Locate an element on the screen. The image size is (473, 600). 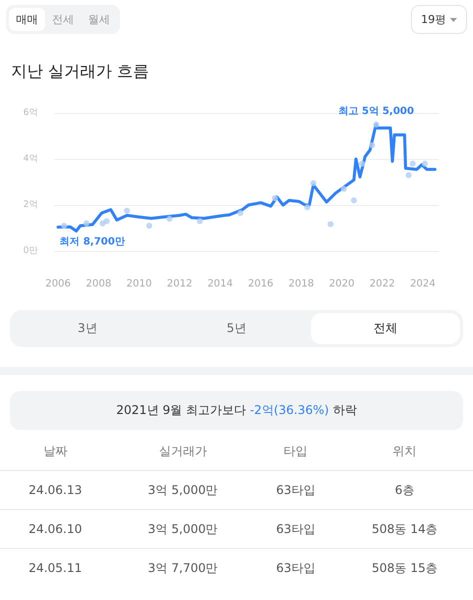
text: 3억 7,700만 is located at coordinates (183, 567).